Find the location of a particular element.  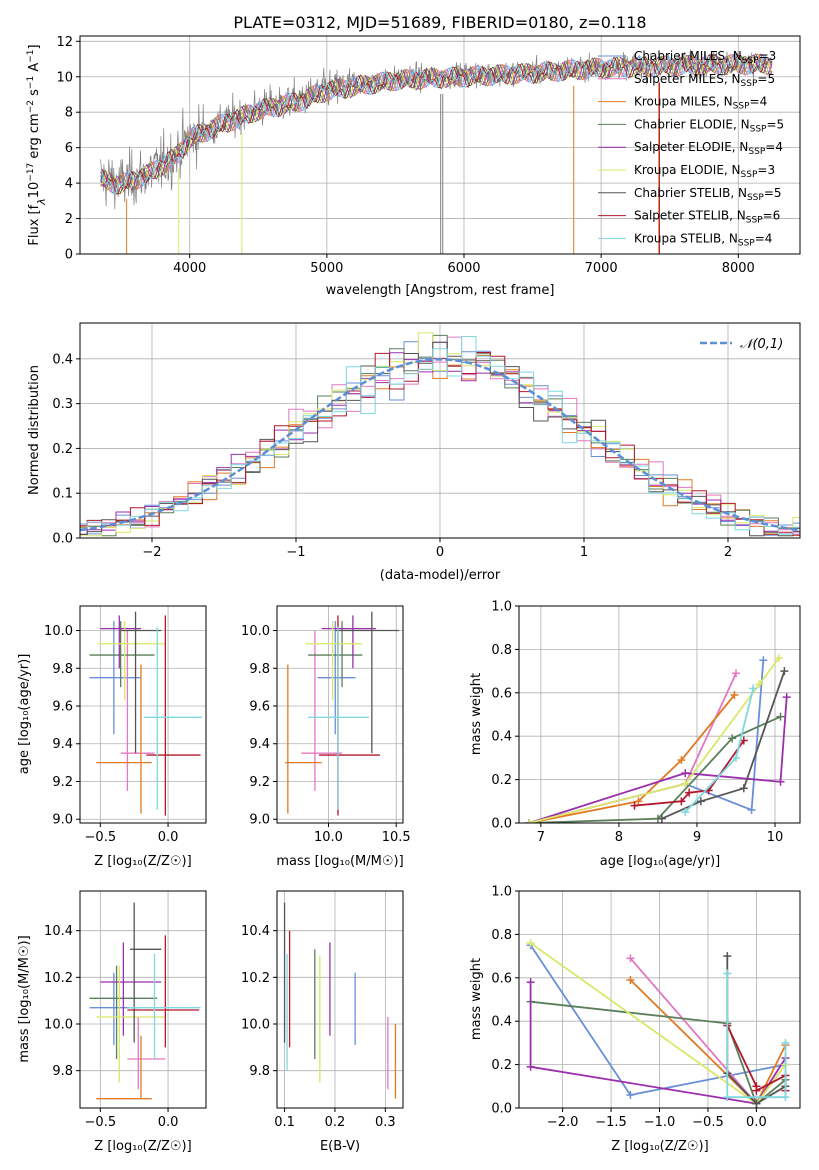

x-tick-label: −1.5 is located at coordinates (611, 1122).